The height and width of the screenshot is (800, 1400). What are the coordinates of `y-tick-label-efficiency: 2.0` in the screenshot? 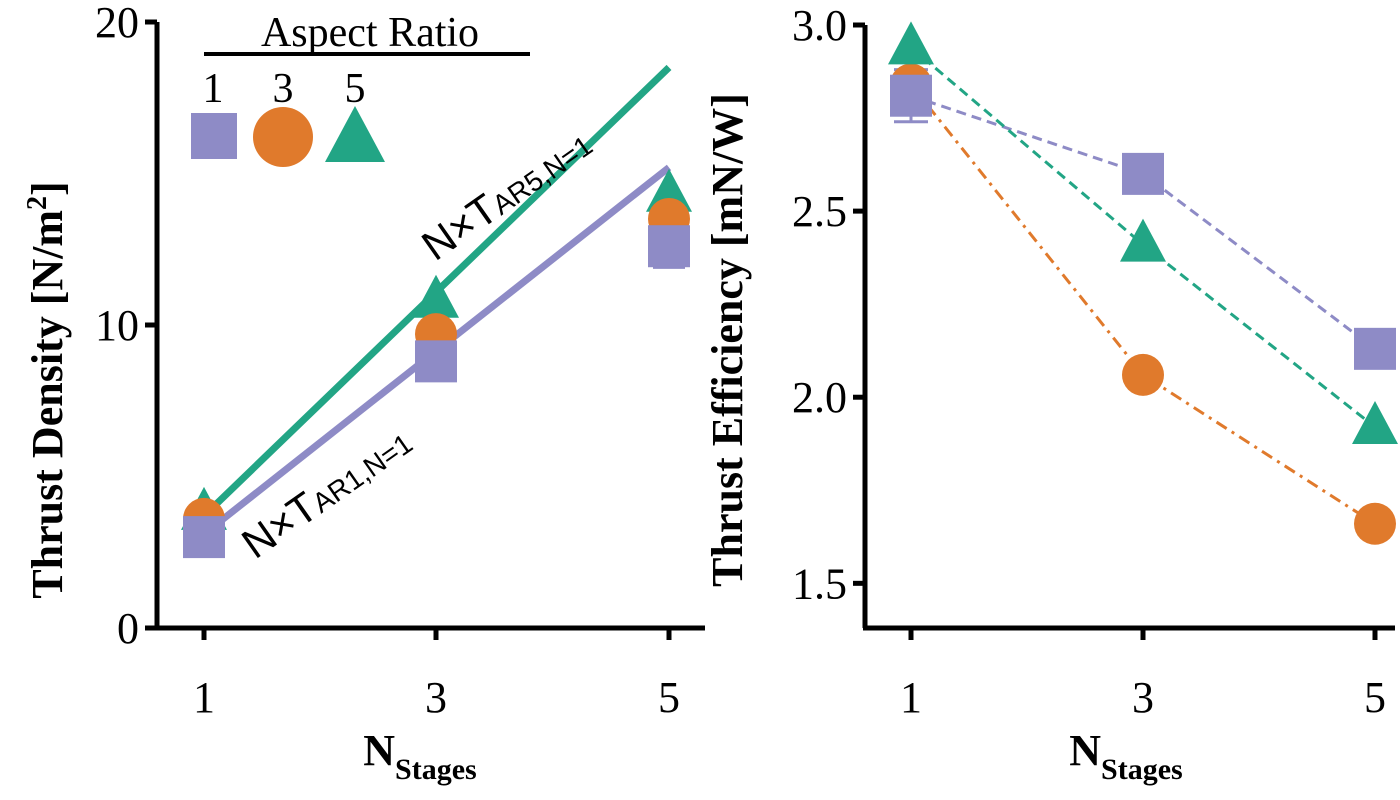 It's located at (819, 397).